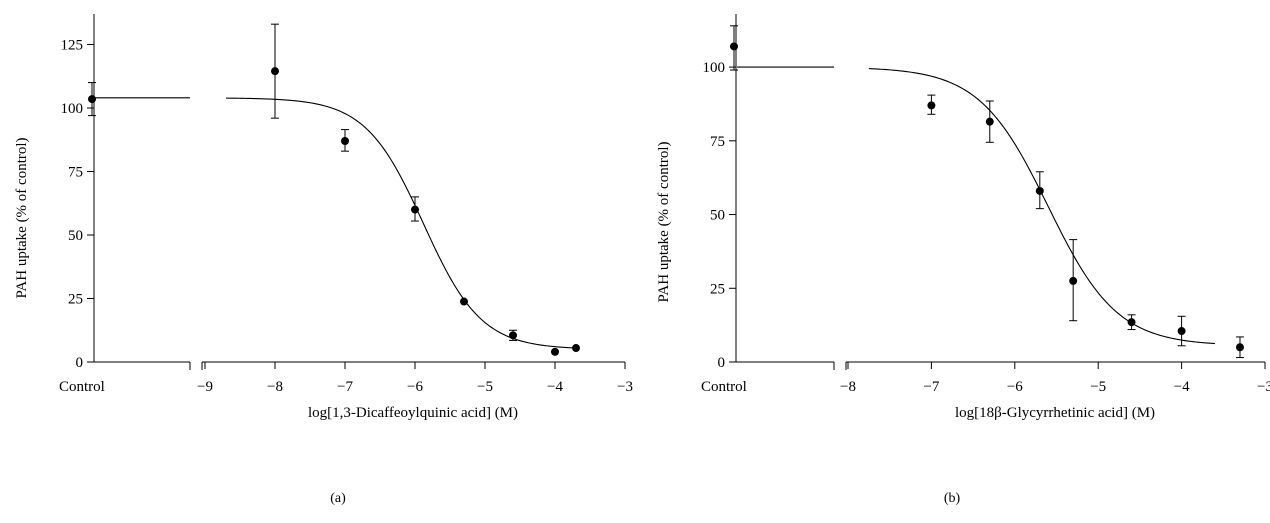  I want to click on panel-label-a: (a), so click(338, 498).